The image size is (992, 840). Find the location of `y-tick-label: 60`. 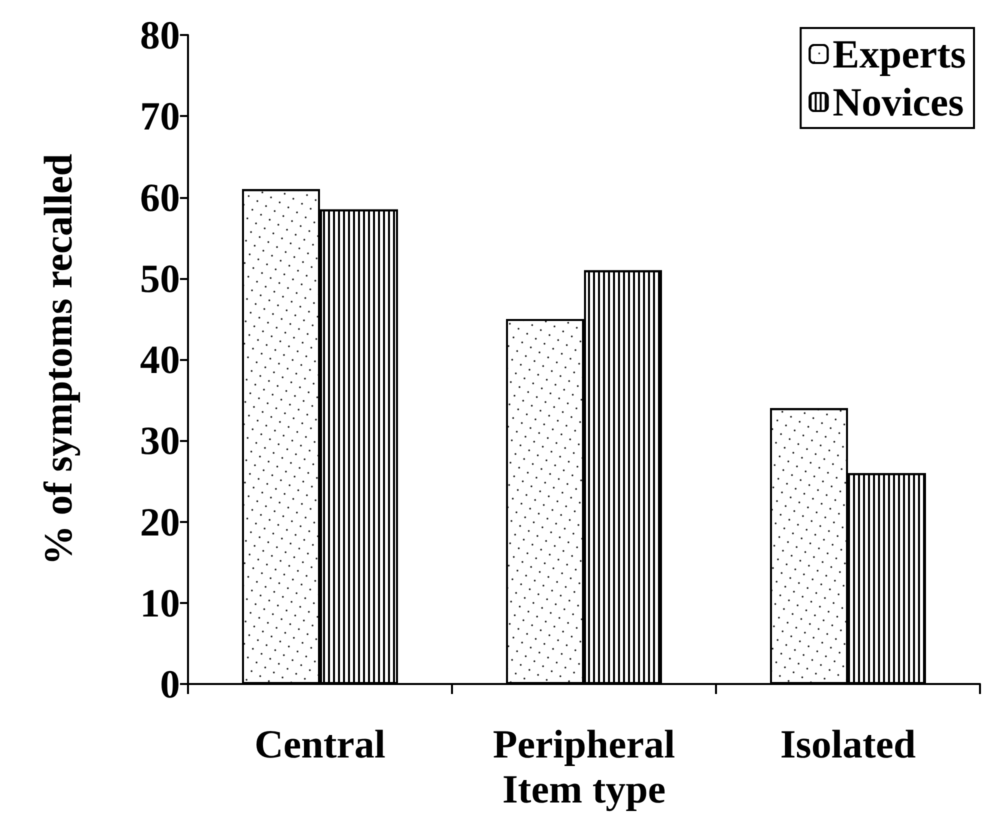

y-tick-label: 60 is located at coordinates (160, 197).